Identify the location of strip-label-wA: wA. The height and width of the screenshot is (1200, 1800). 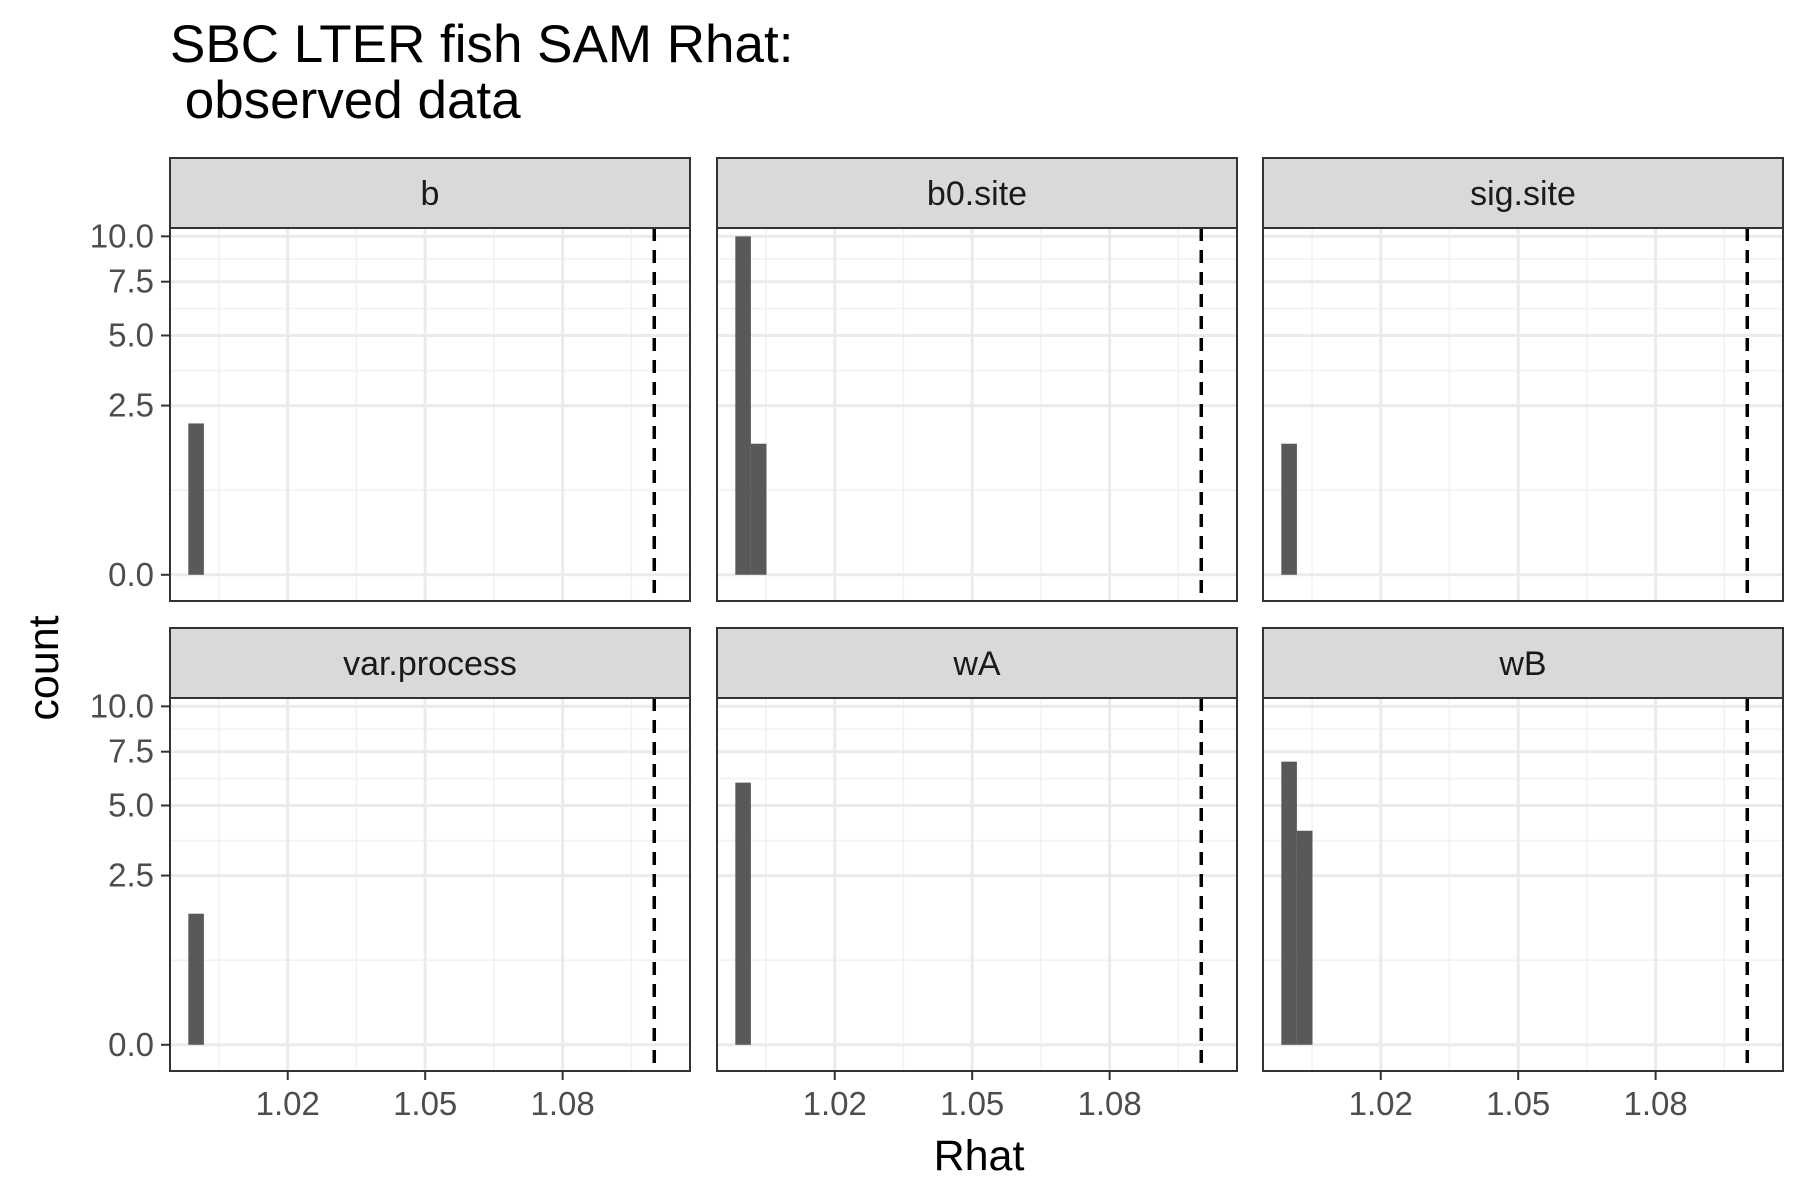
(976, 664).